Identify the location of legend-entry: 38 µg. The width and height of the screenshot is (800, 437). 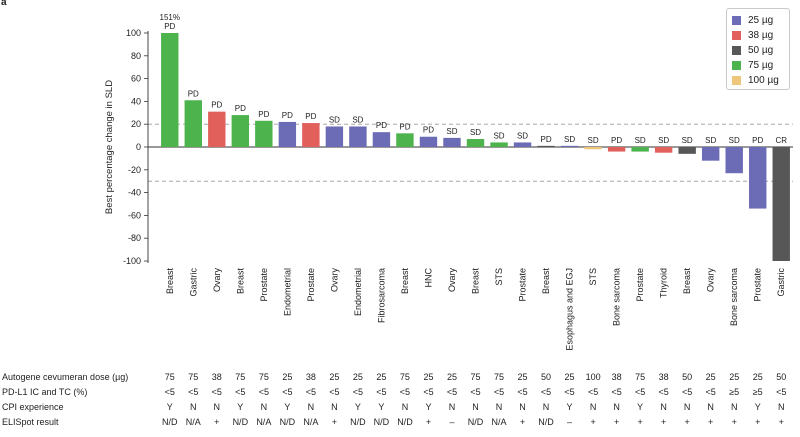
(760, 35).